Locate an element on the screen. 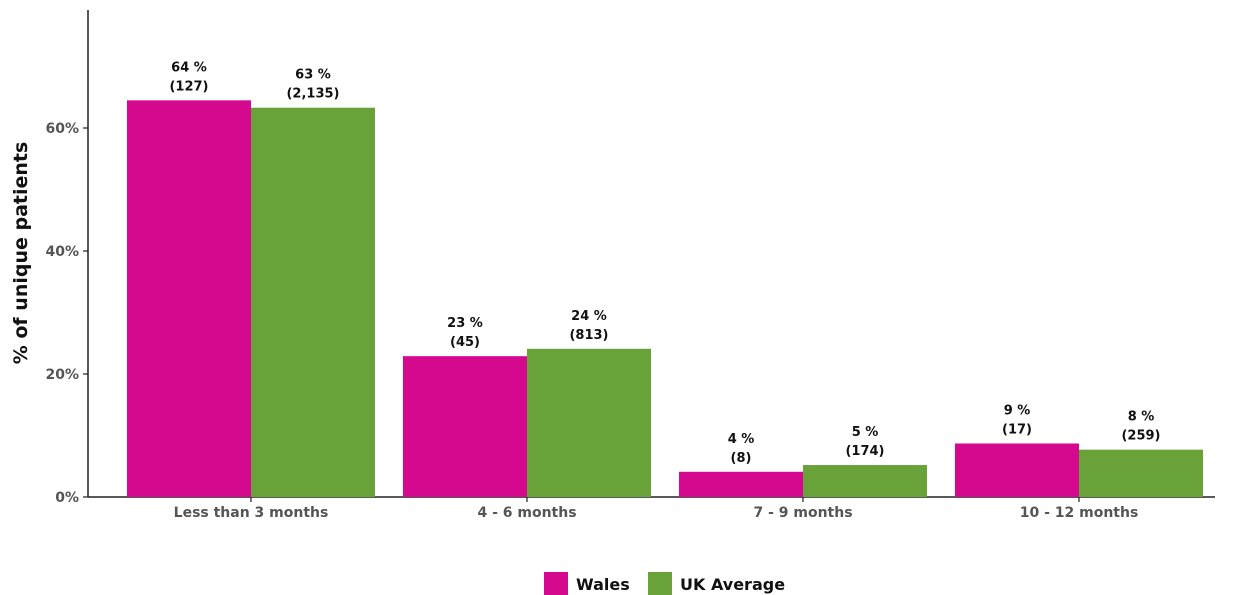  bar-count-label: (127) is located at coordinates (188, 86).